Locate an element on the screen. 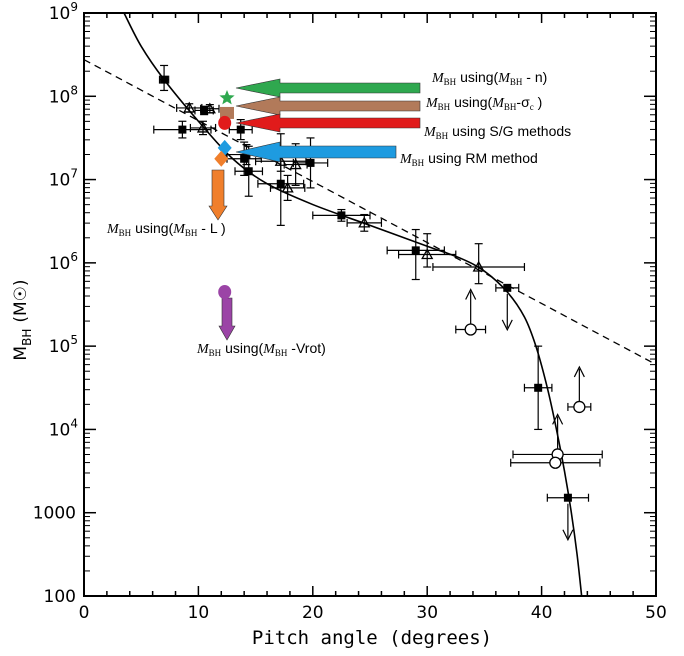 The height and width of the screenshot is (656, 684). arrow-L is located at coordinates (218, 195).